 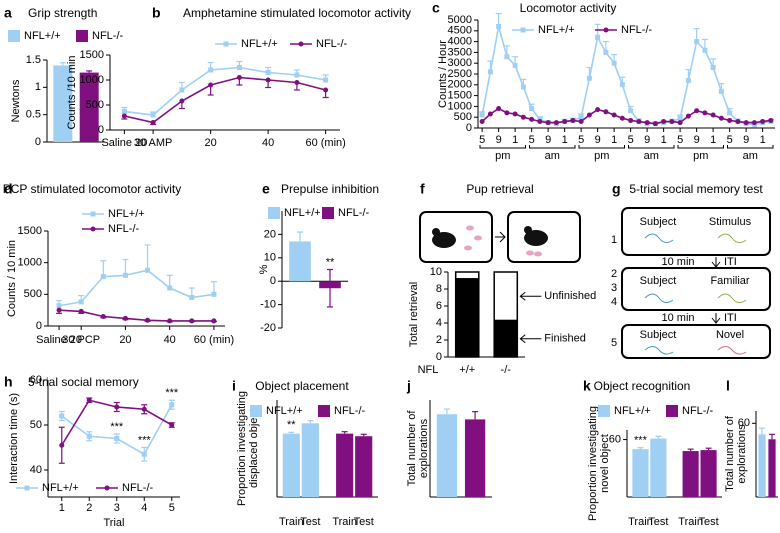 What do you see at coordinates (467, 370) in the screenshot?
I see `x-tick-label: +/+` at bounding box center [467, 370].